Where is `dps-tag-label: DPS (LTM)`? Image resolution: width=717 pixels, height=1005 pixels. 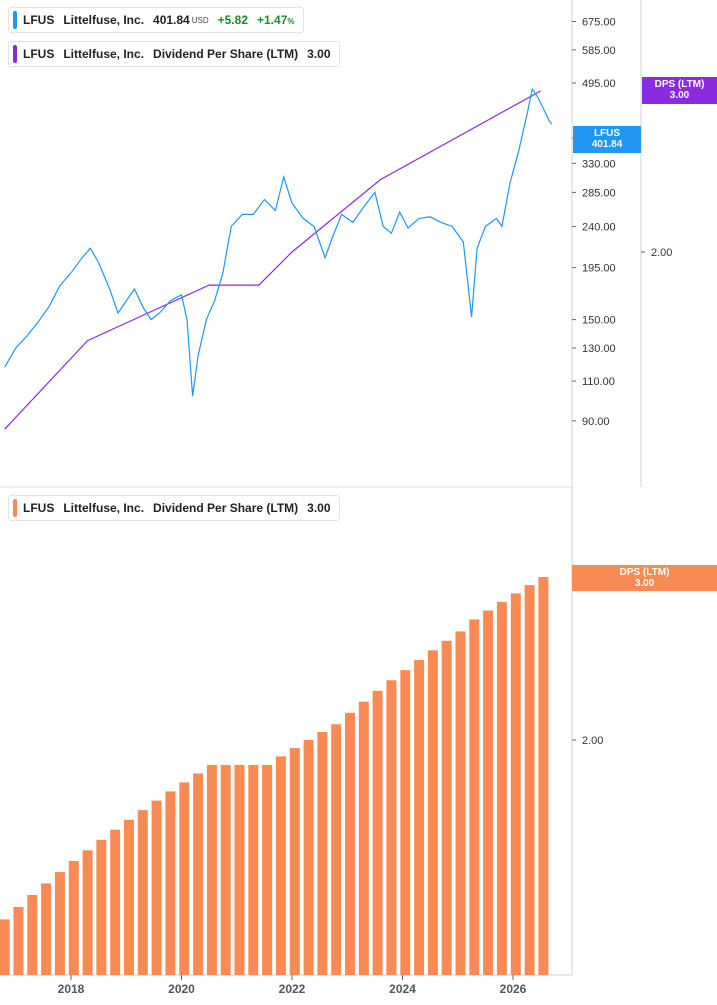
dps-tag-label: DPS (LTM) is located at coordinates (679, 84).